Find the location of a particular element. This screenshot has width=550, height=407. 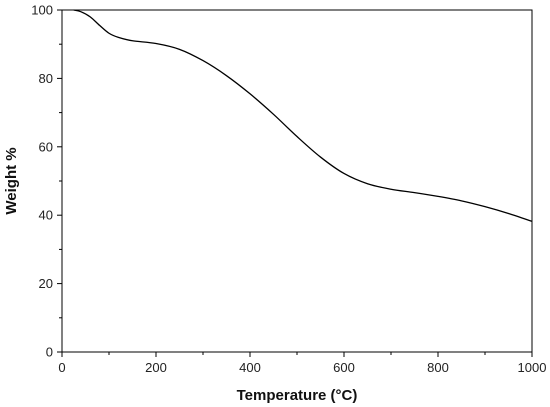

x-tick-label: 800 is located at coordinates (438, 367).